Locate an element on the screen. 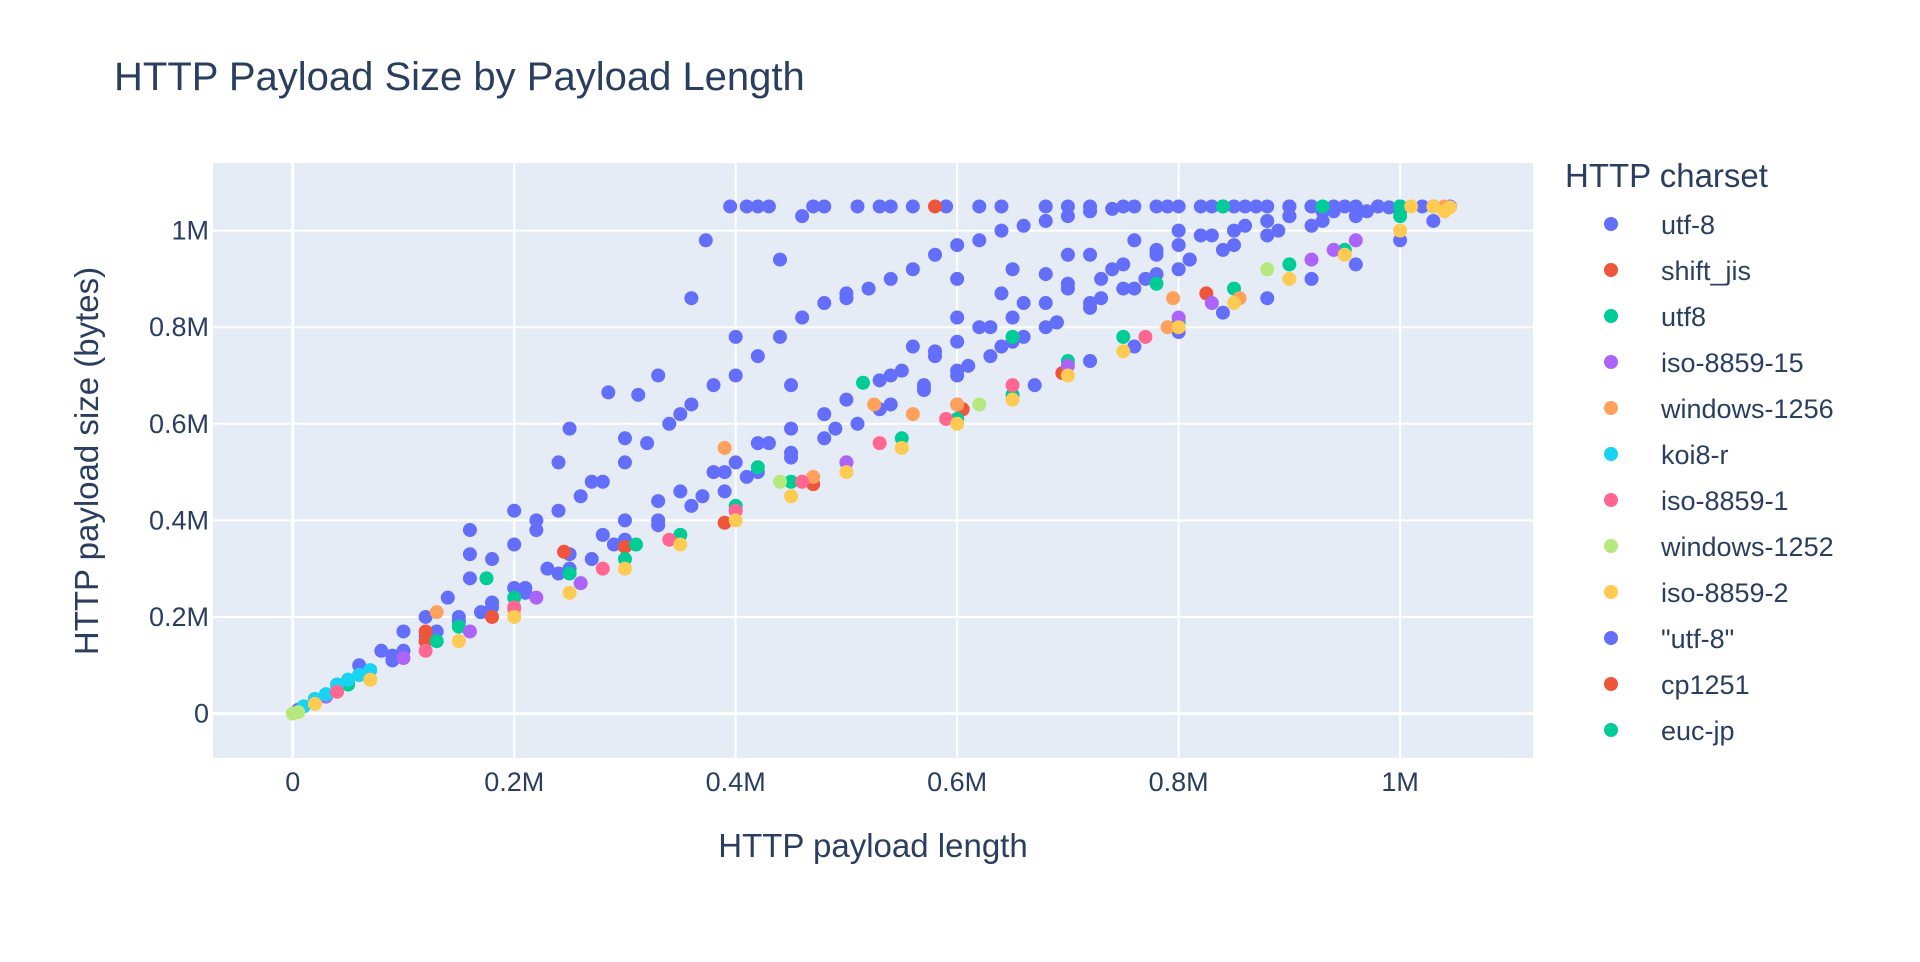 This screenshot has width=1920, height=962. legend-label: utf8 is located at coordinates (1683, 317).